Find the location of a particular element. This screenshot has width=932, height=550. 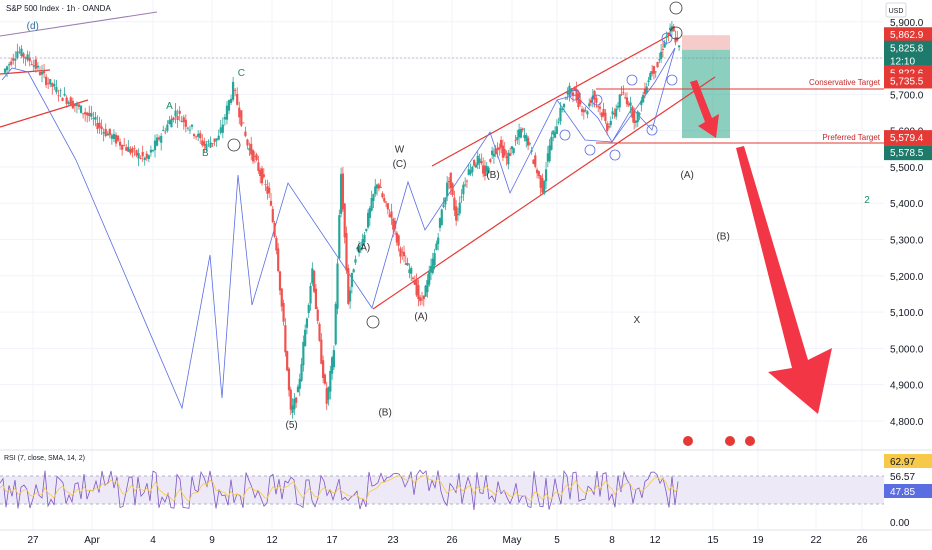

rsi-axis-label: 0.00 is located at coordinates (900, 523).